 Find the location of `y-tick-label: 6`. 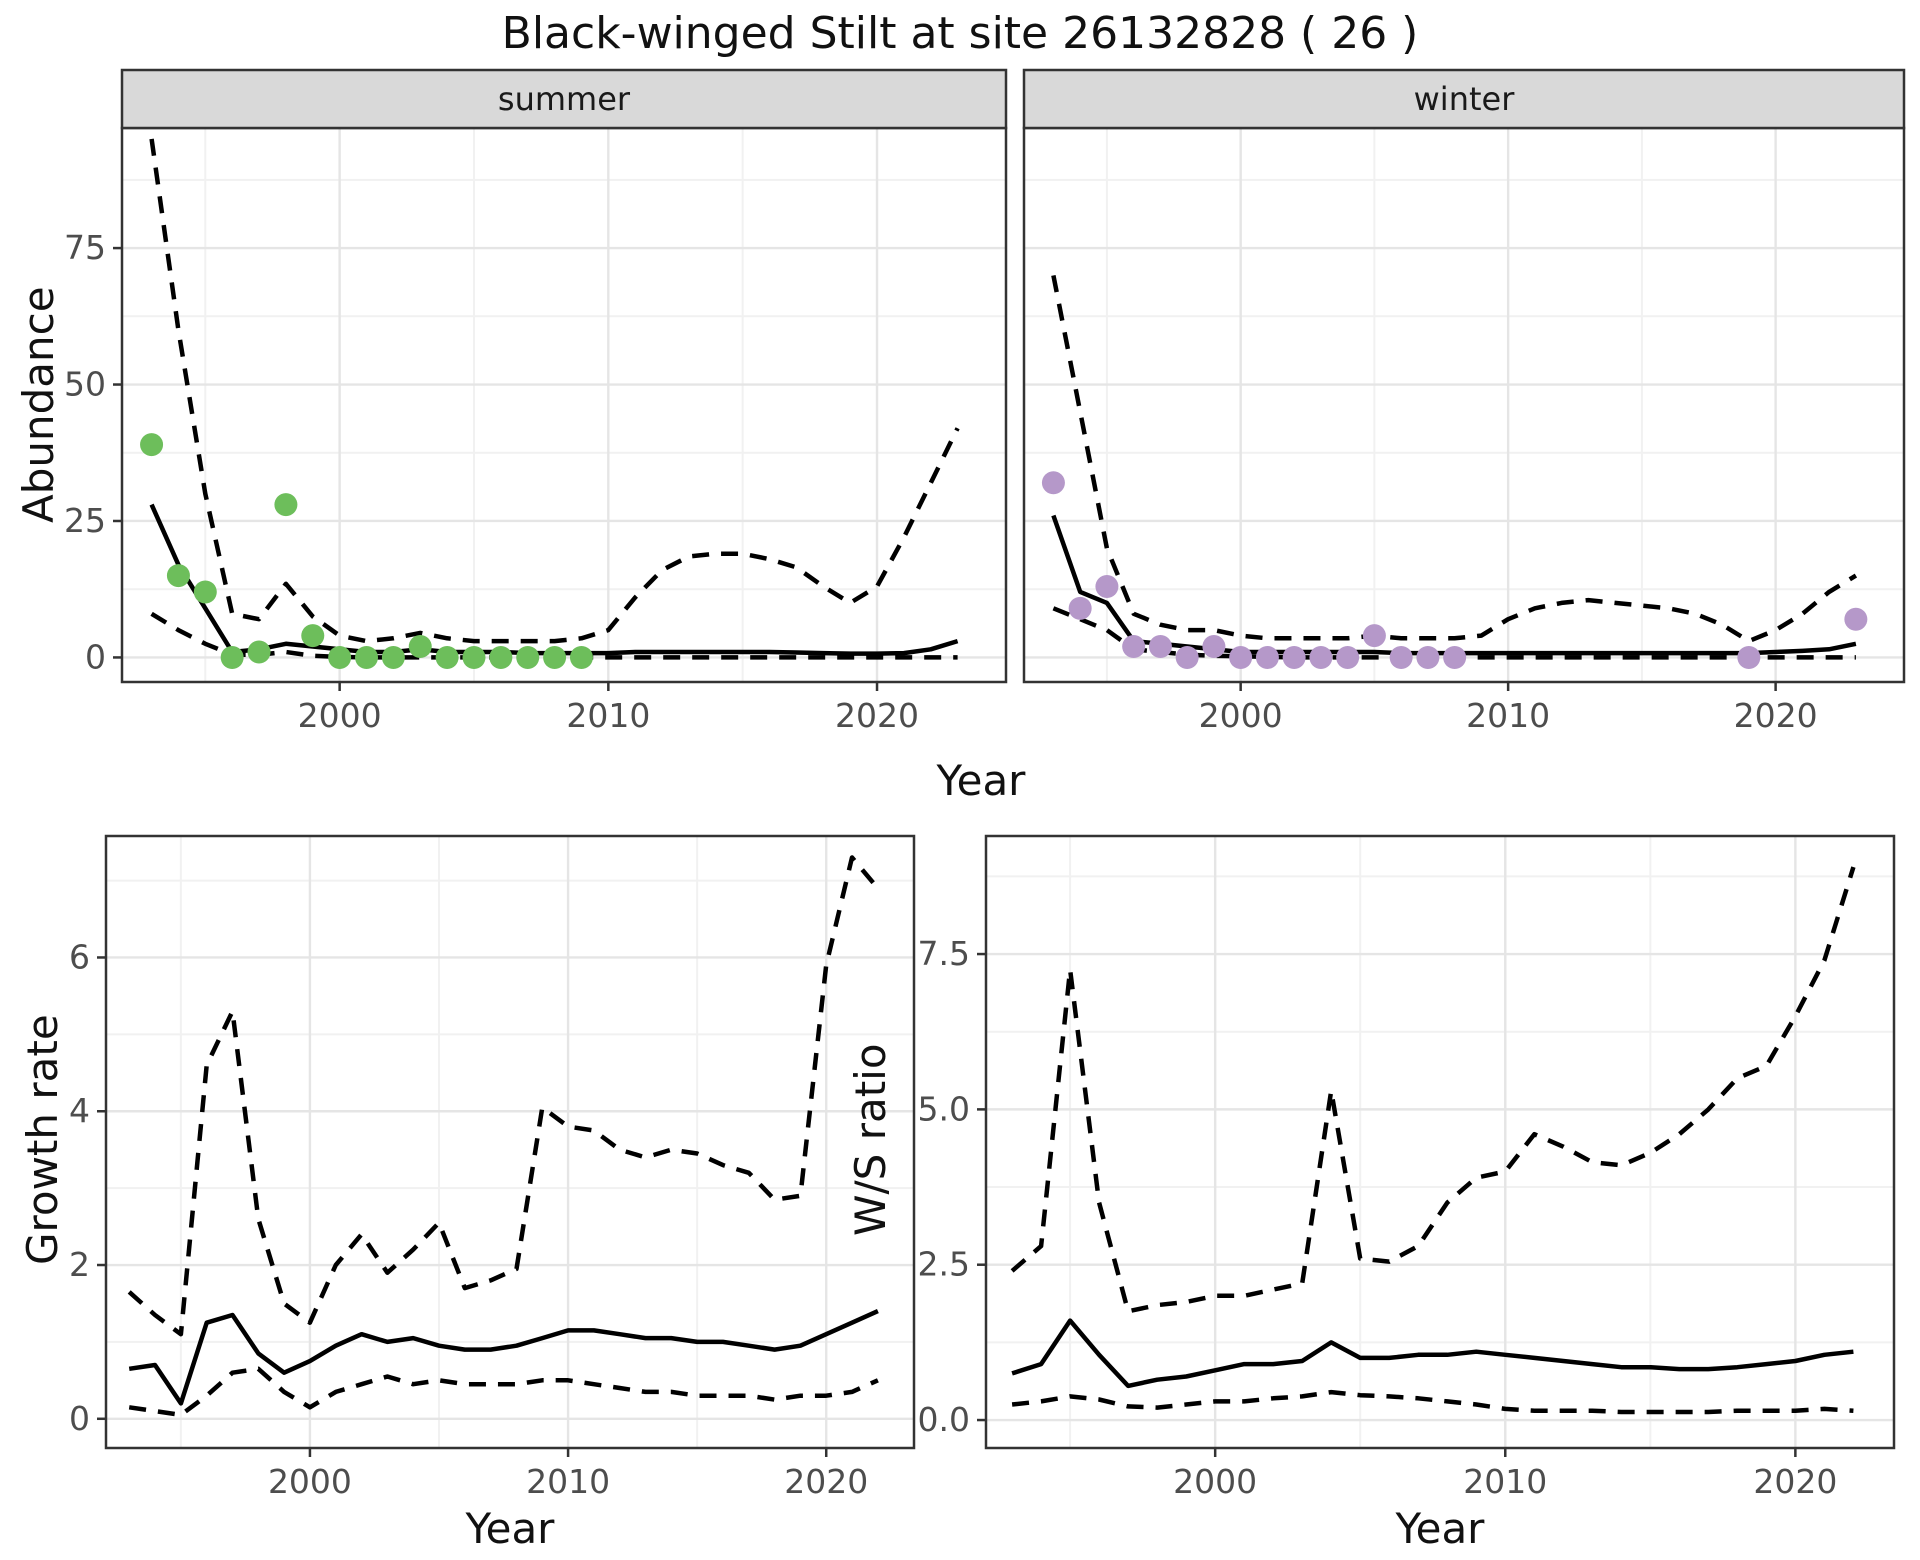

y-tick-label: 6 is located at coordinates (79, 956).